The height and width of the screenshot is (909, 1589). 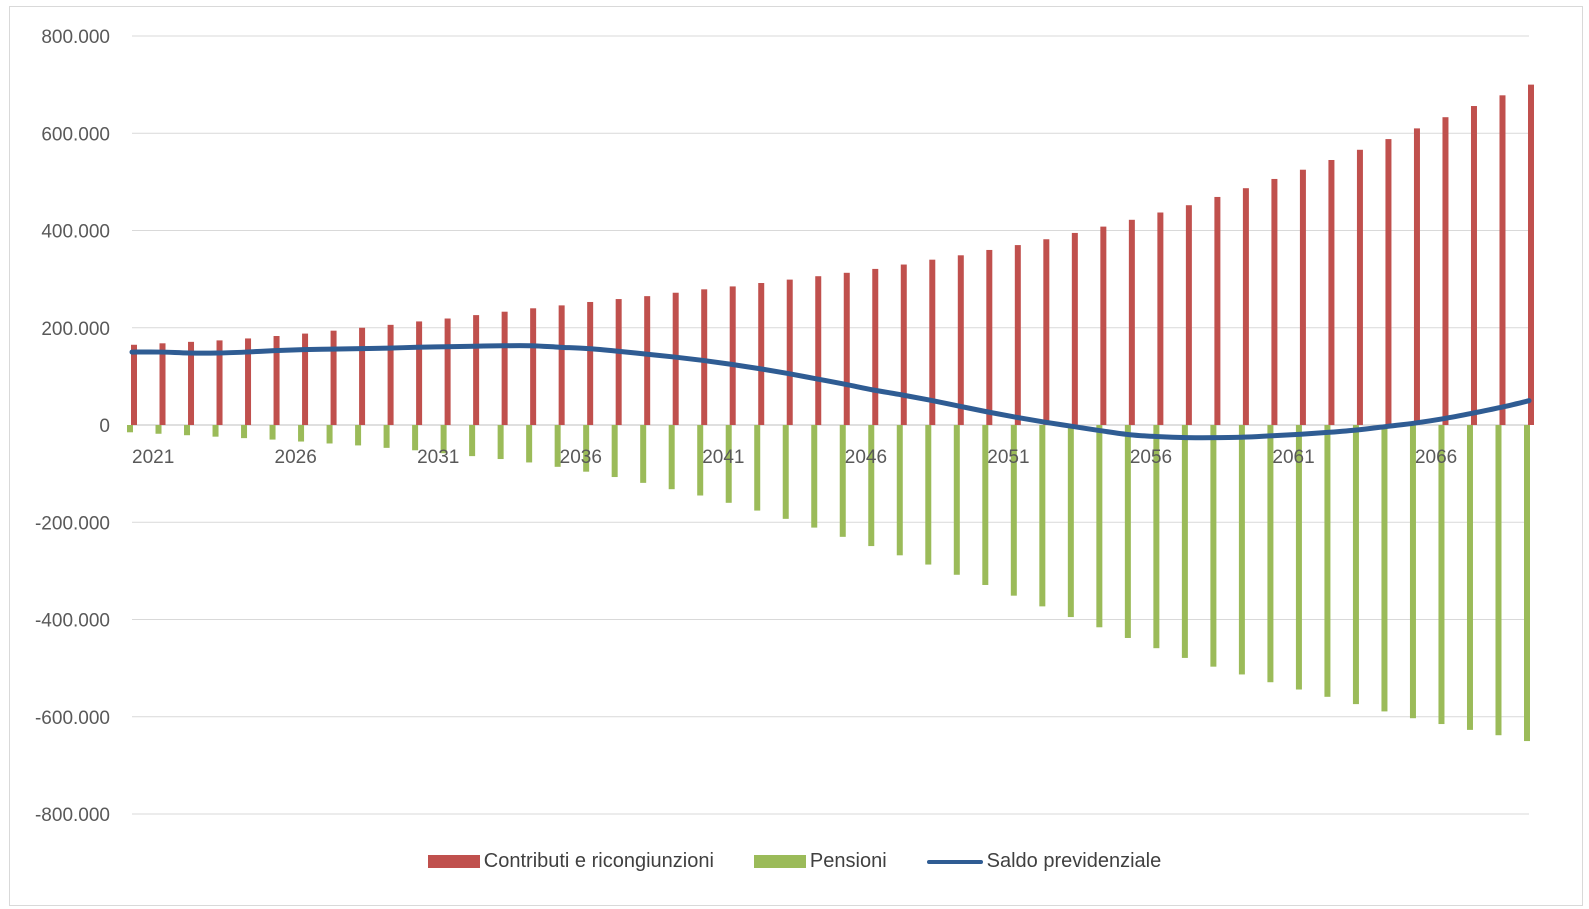 I want to click on y-tick-label: -400.000, so click(x=72, y=621).